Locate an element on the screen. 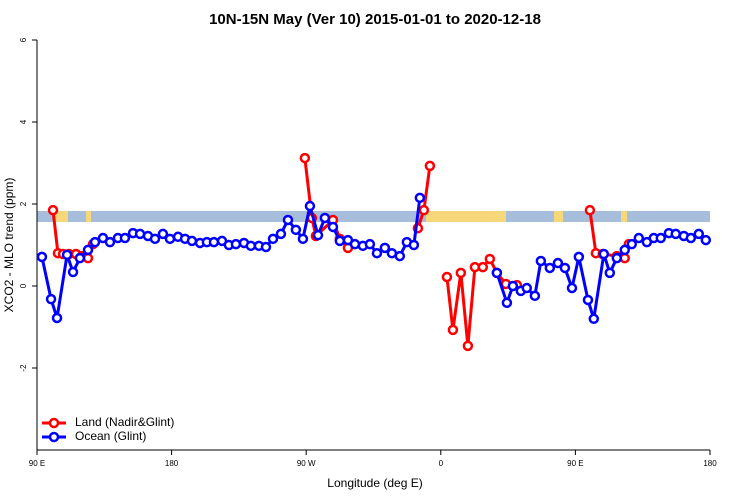 The image size is (750, 500). y-tick-label: 0 is located at coordinates (23, 285).